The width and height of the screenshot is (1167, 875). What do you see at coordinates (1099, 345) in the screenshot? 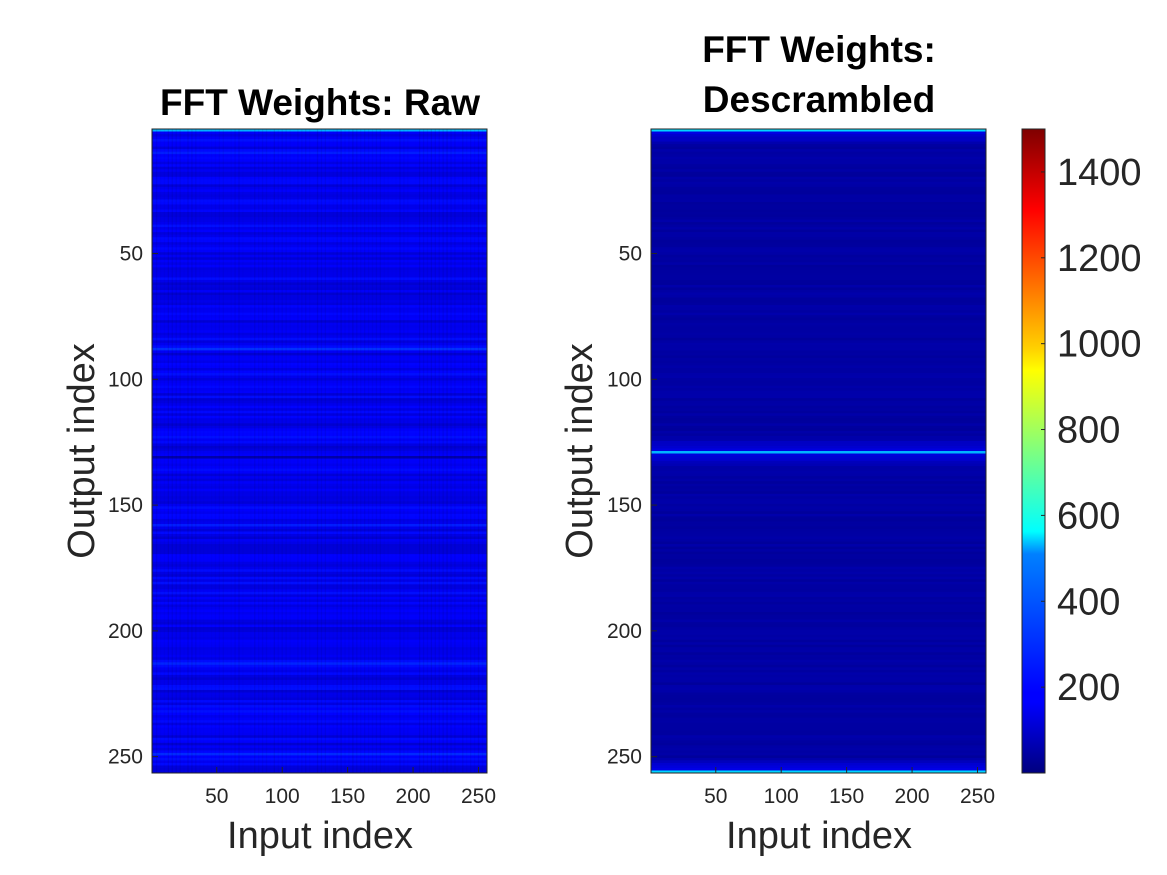
I see `colorbar-tick-label: 1000` at bounding box center [1099, 345].